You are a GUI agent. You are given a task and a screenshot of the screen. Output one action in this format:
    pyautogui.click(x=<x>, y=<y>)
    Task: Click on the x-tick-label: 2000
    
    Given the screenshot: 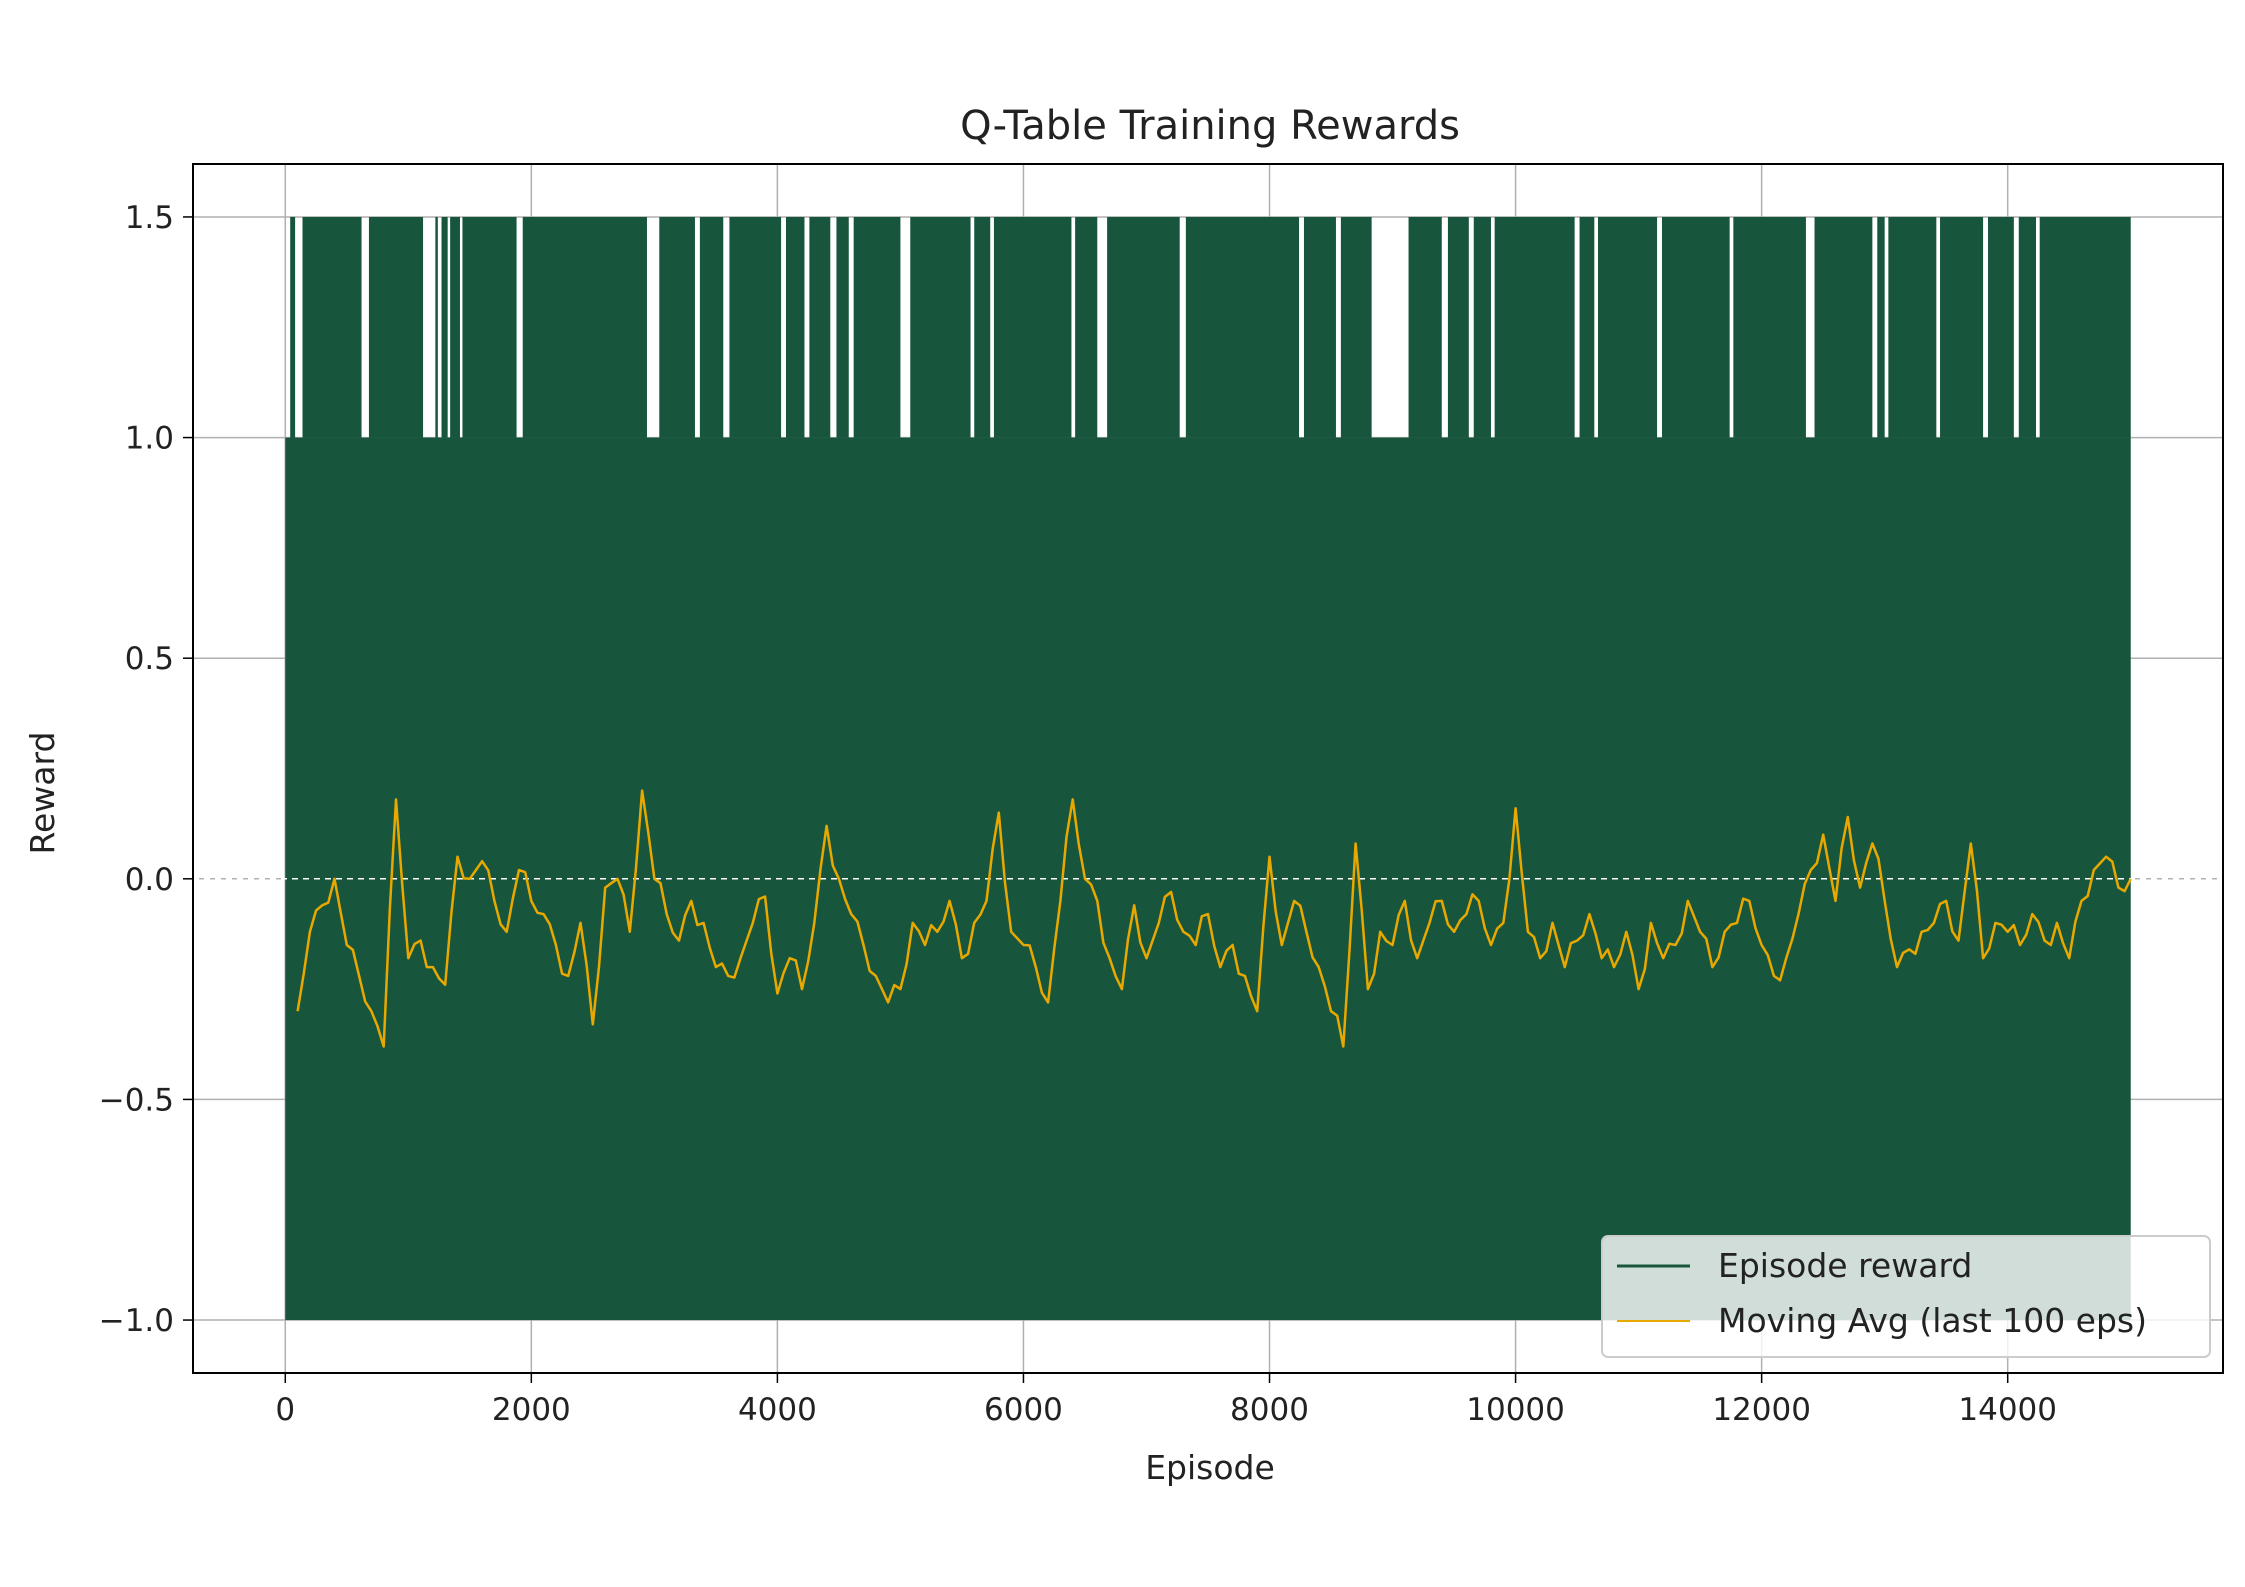 What is the action you would take?
    pyautogui.click(x=531, y=1410)
    